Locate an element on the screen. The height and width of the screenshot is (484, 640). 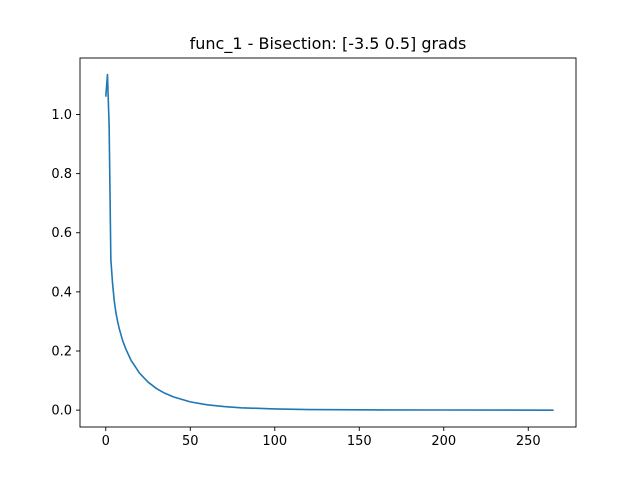
y-tick-label: 0.6 is located at coordinates (61, 233).